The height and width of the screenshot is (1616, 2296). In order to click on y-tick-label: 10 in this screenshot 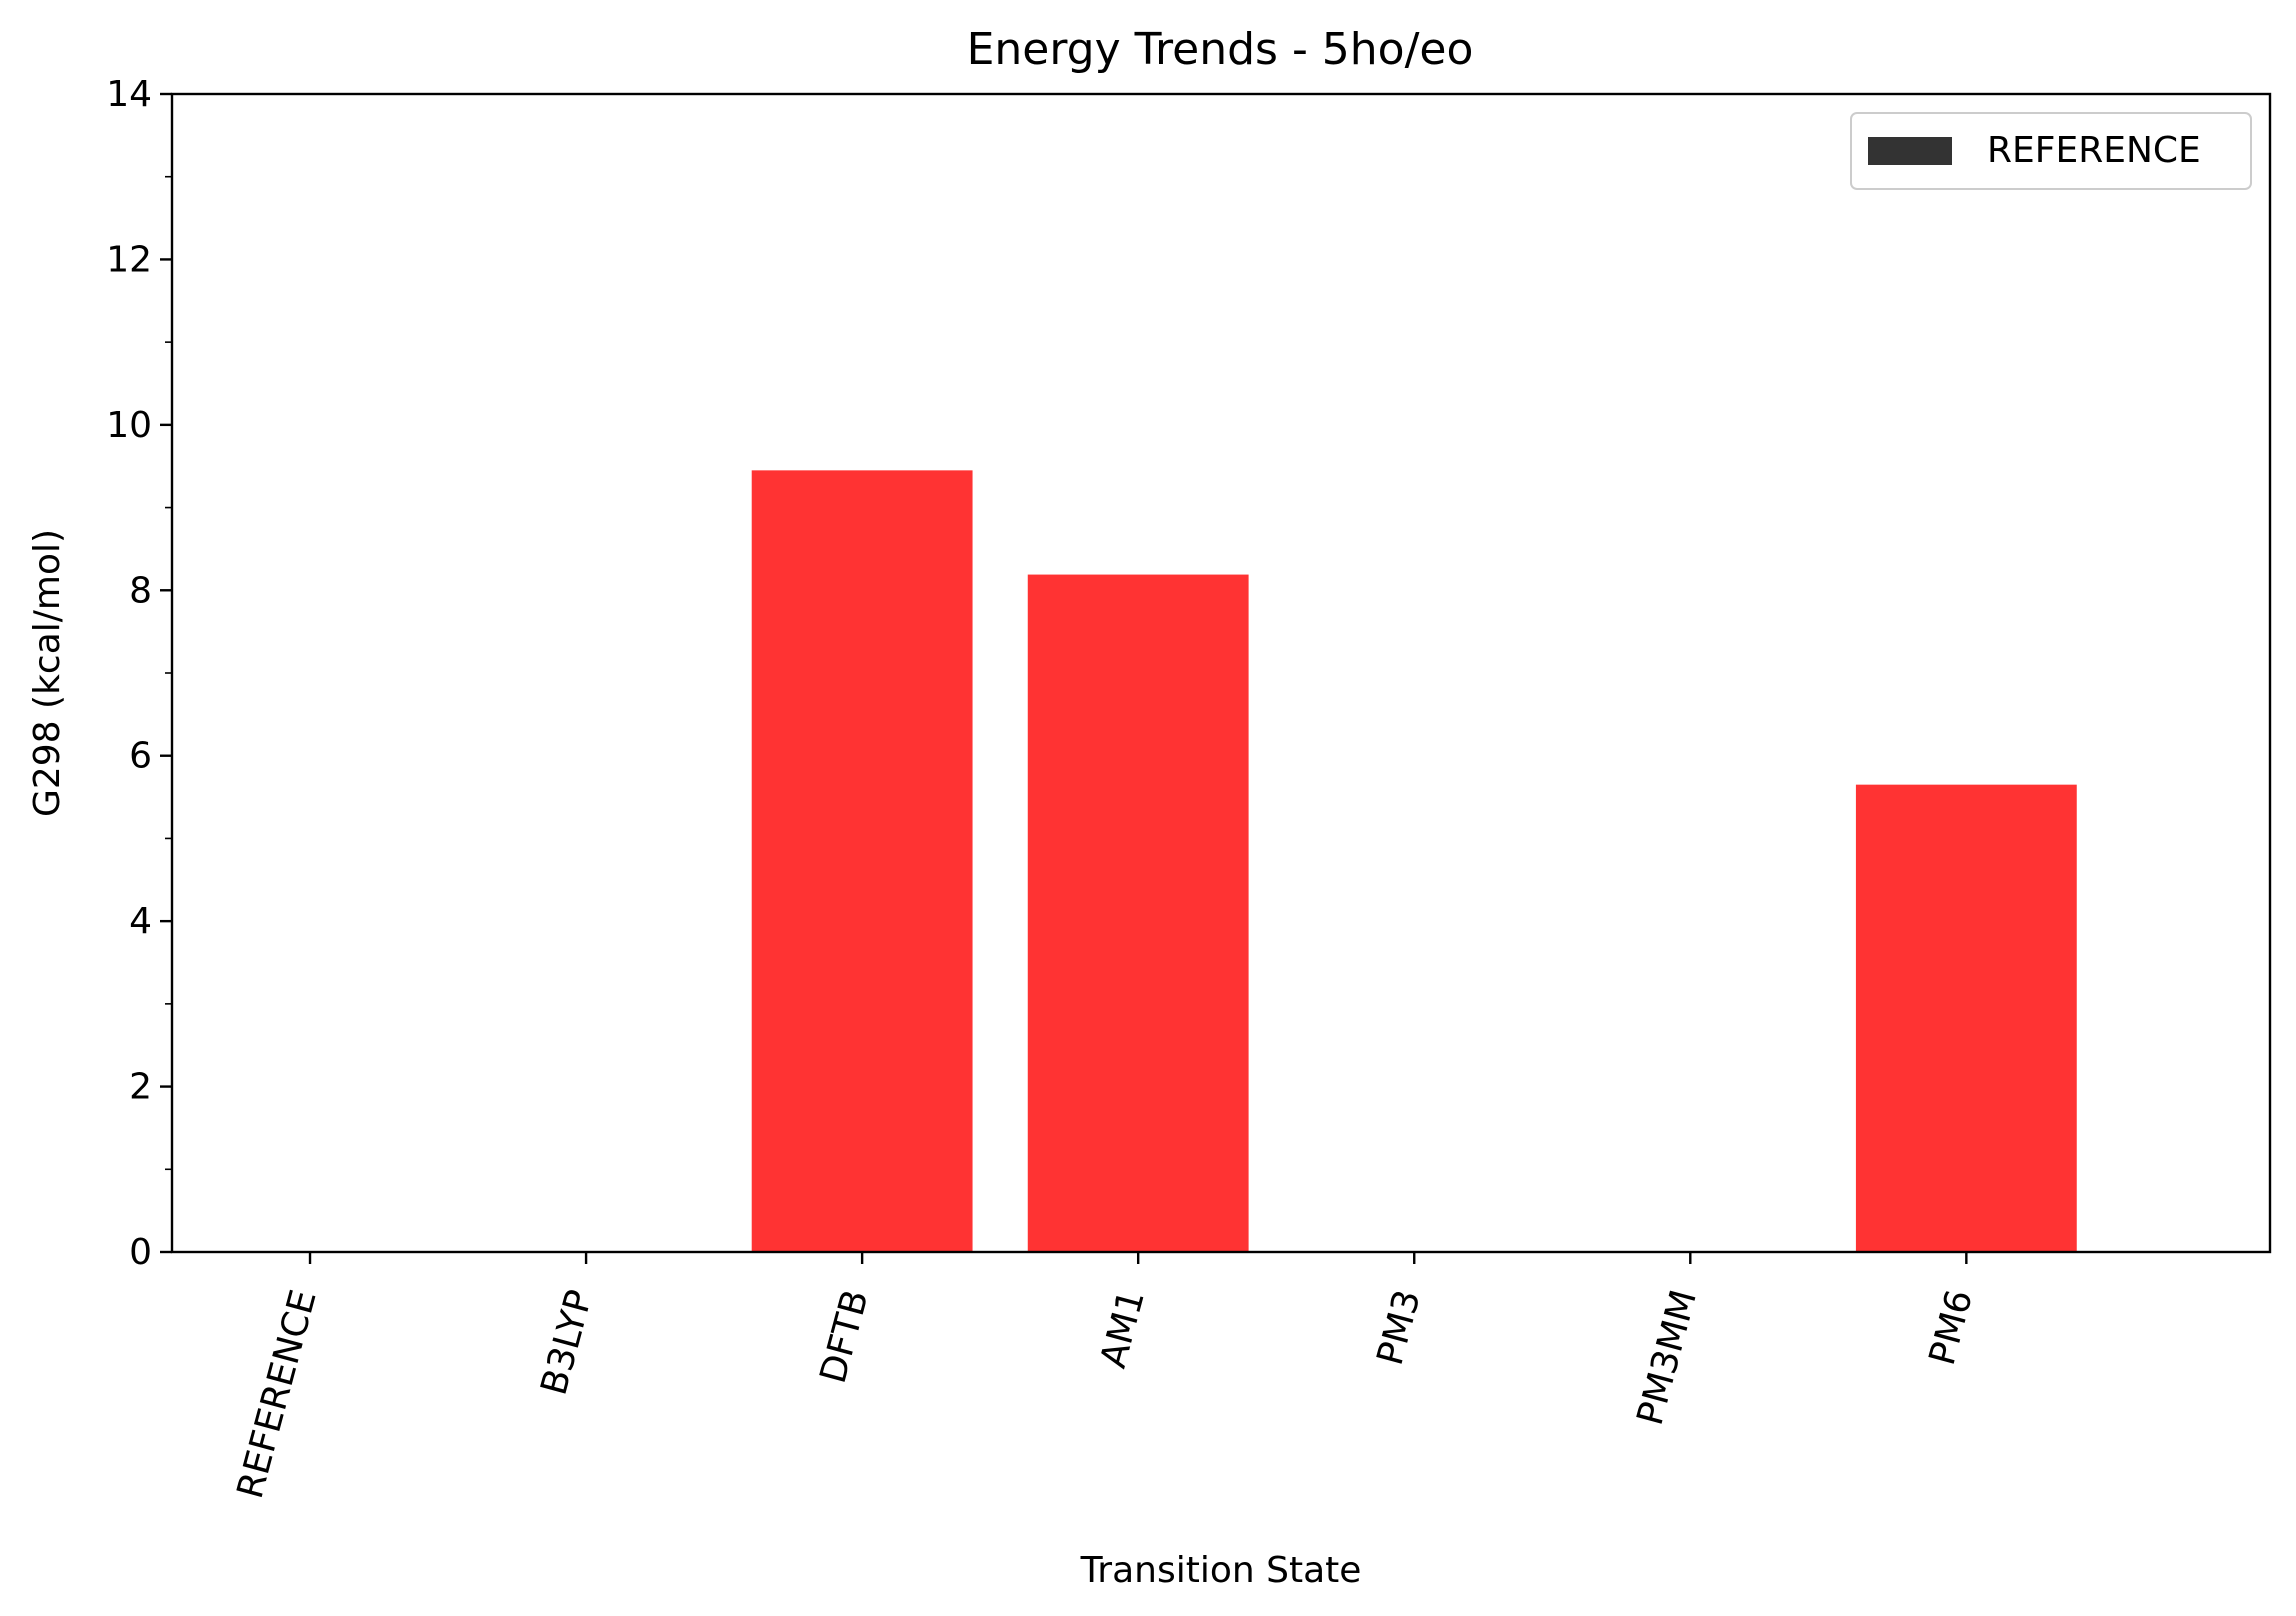, I will do `click(129, 425)`.